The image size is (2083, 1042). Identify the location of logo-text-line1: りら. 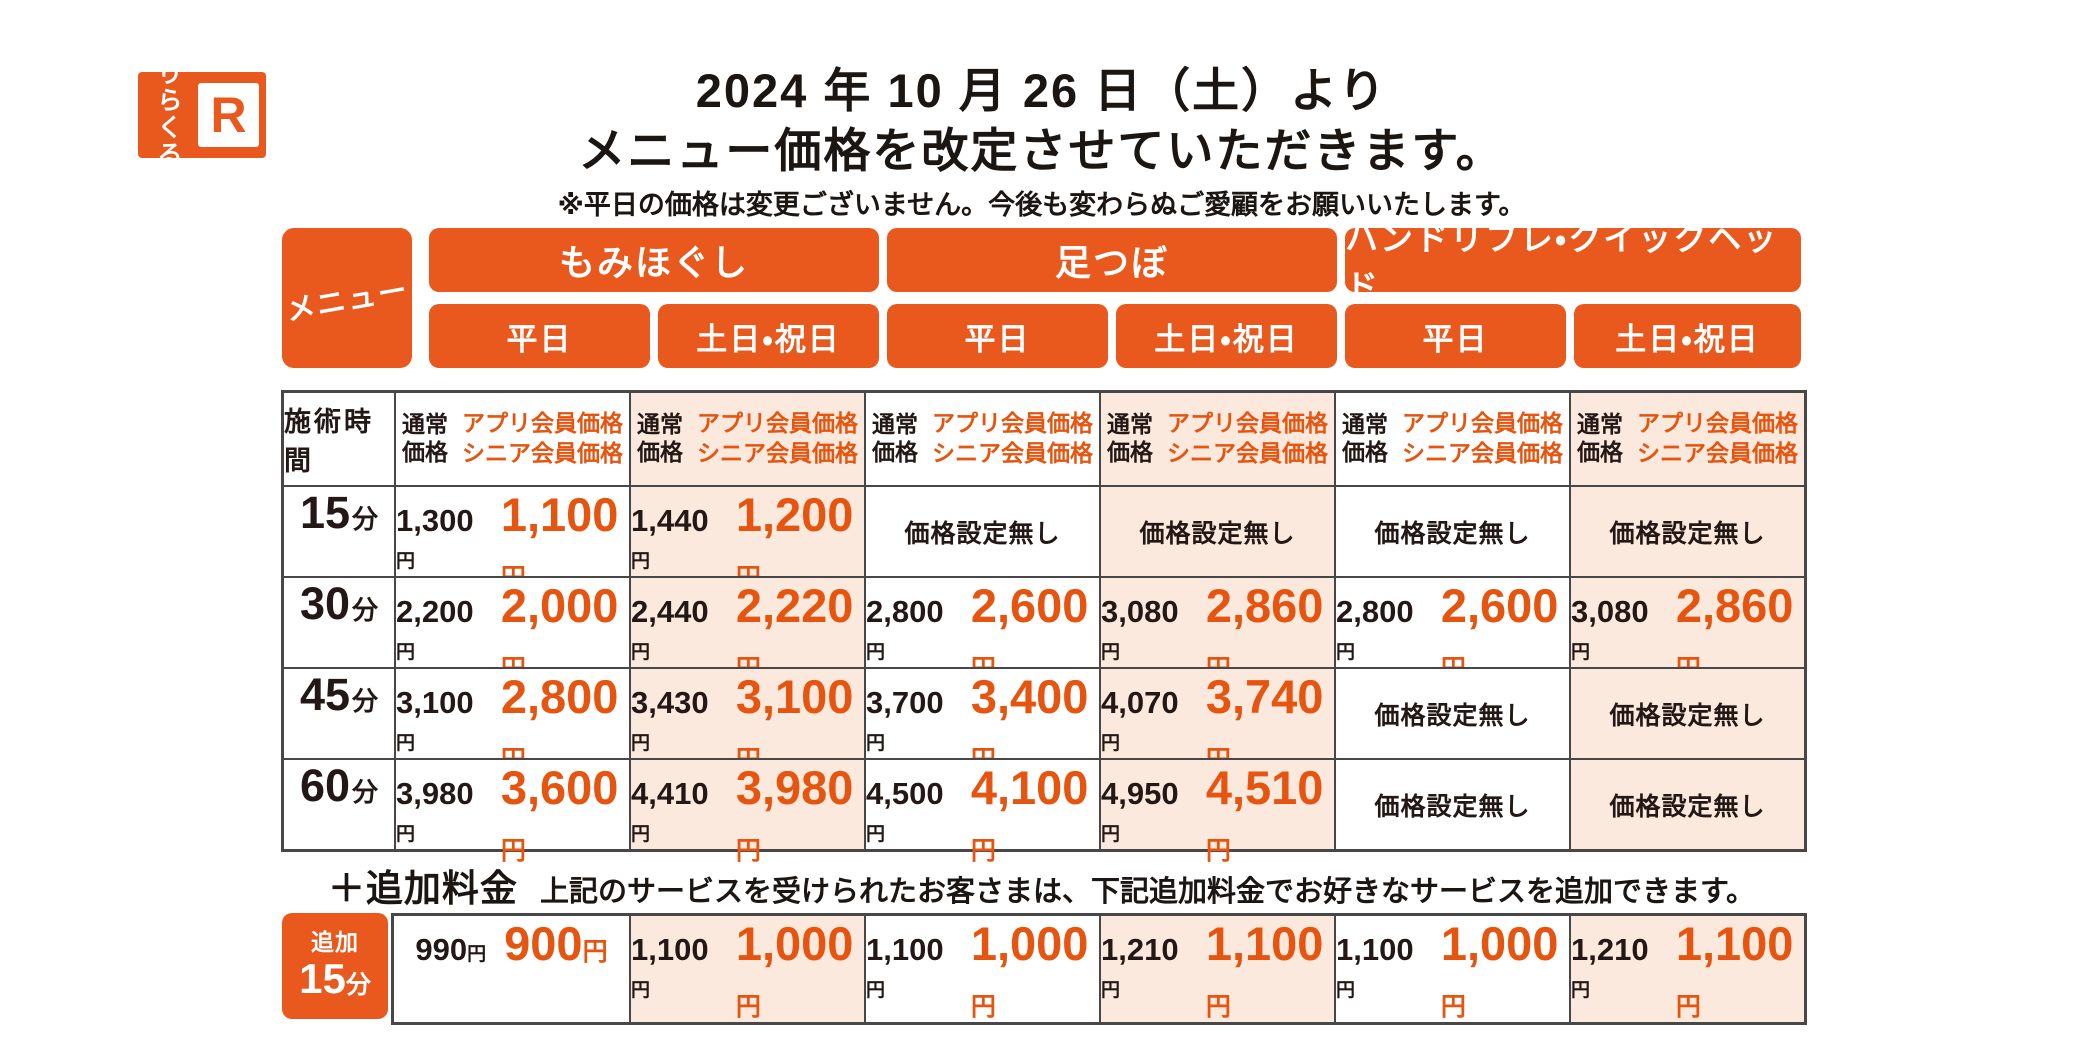
(170, 87).